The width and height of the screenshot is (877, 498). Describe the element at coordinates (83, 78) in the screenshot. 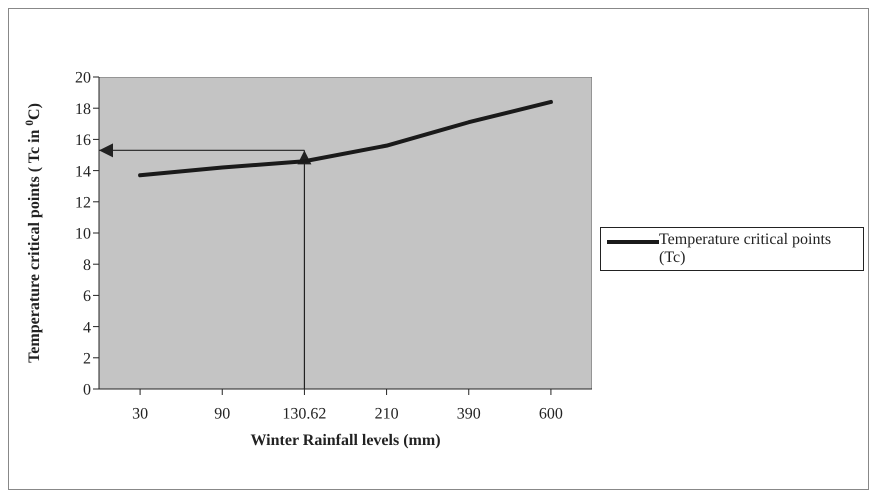

I see `y-tick-label: 20` at that location.